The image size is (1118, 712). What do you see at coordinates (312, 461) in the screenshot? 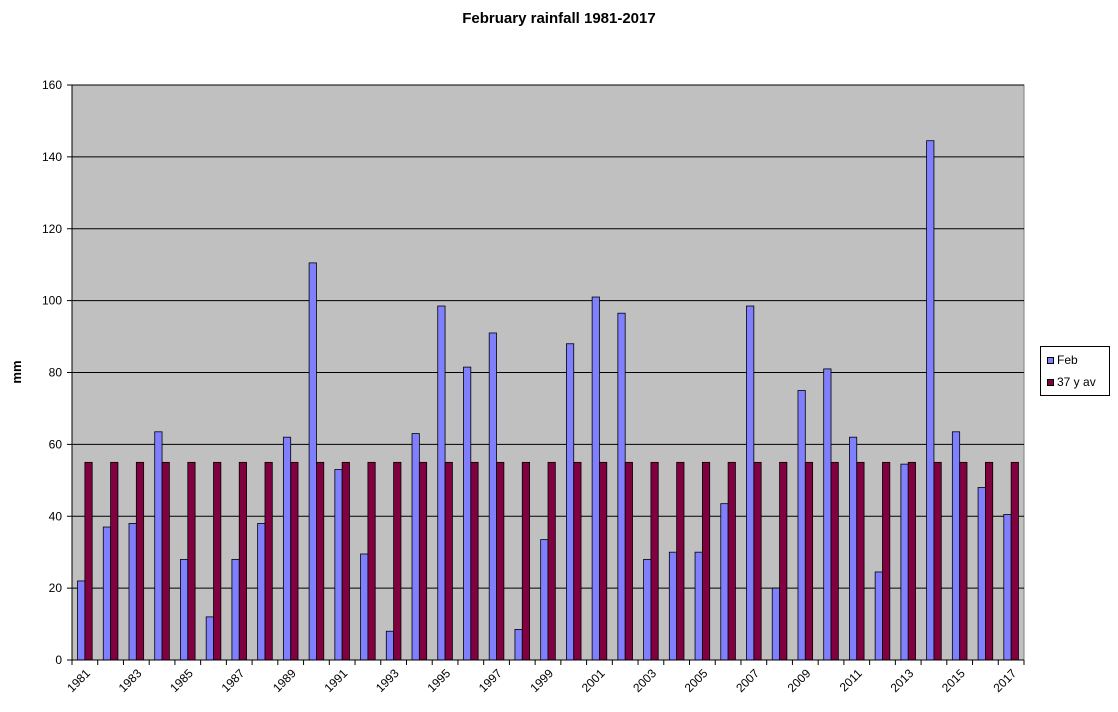
I see `bar-feb-1990` at bounding box center [312, 461].